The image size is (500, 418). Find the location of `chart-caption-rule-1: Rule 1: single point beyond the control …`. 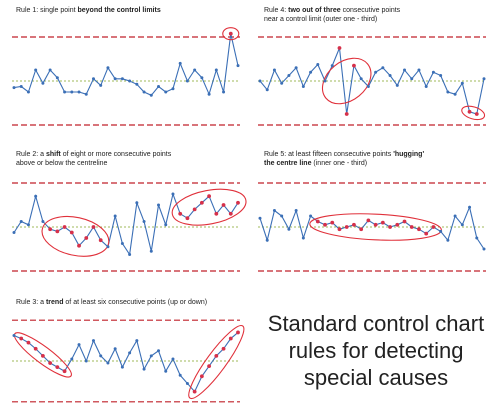

chart-caption-rule-1: Rule 1: single point beyond the control … is located at coordinates (88, 10).